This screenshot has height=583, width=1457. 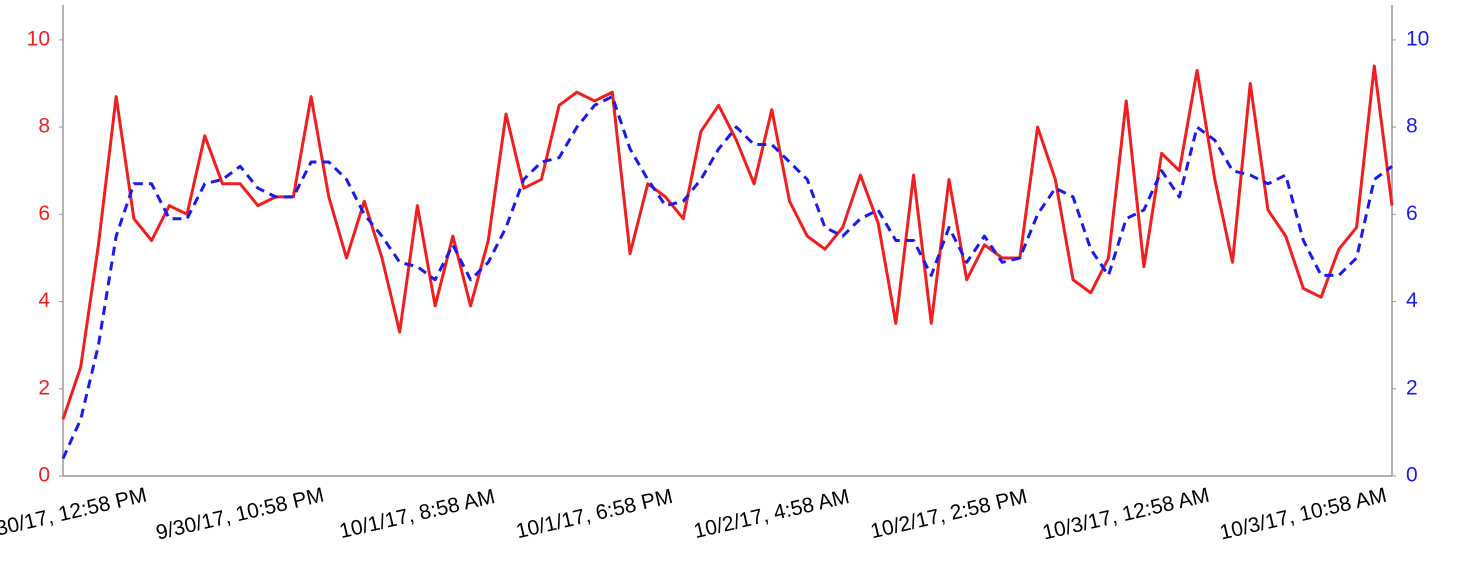 What do you see at coordinates (44, 475) in the screenshot?
I see `y-tick-label: 0` at bounding box center [44, 475].